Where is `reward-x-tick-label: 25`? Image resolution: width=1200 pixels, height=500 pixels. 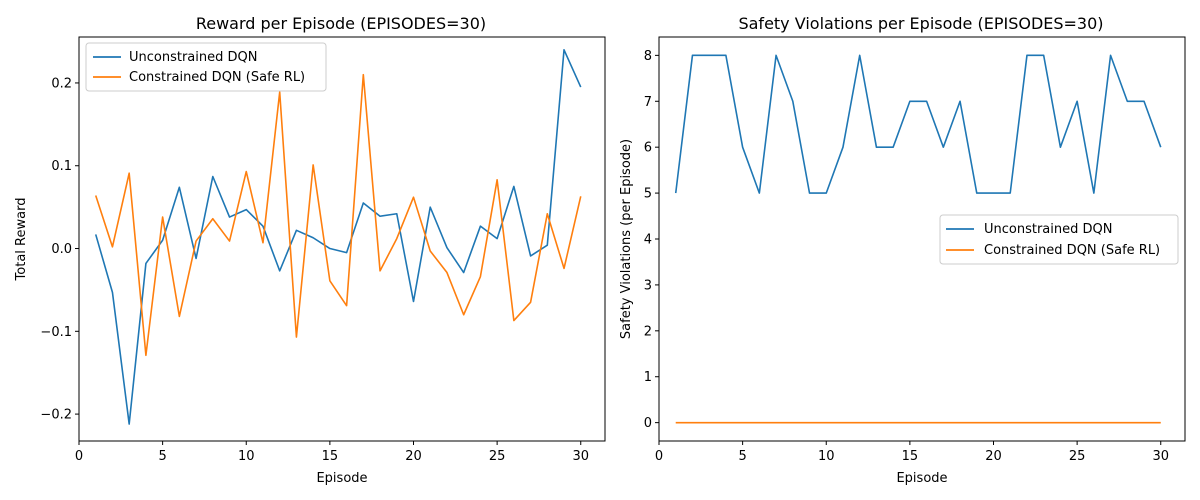 reward-x-tick-label: 25 is located at coordinates (497, 456).